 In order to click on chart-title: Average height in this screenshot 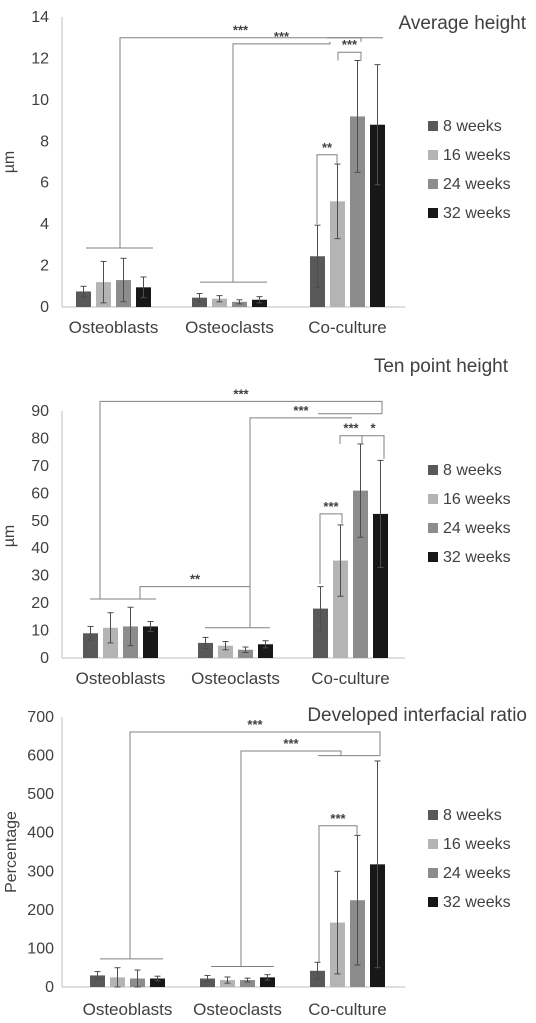, I will do `click(463, 23)`.